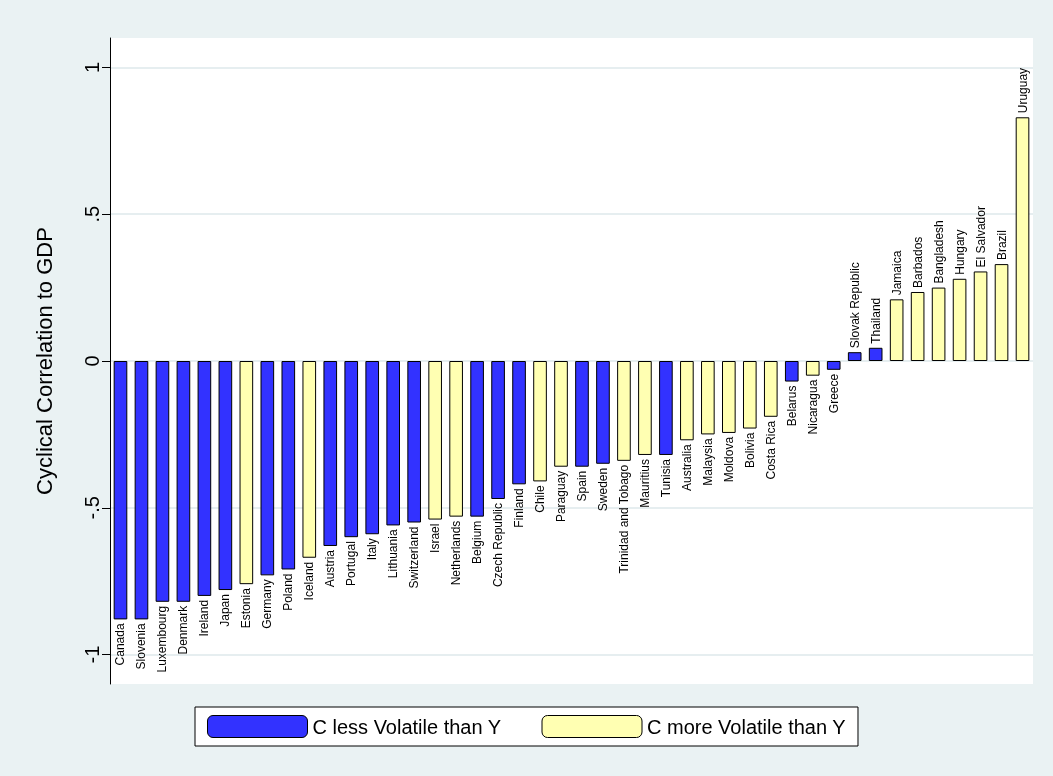 The width and height of the screenshot is (1053, 776). I want to click on x-tick-label: Australia, so click(686, 467).